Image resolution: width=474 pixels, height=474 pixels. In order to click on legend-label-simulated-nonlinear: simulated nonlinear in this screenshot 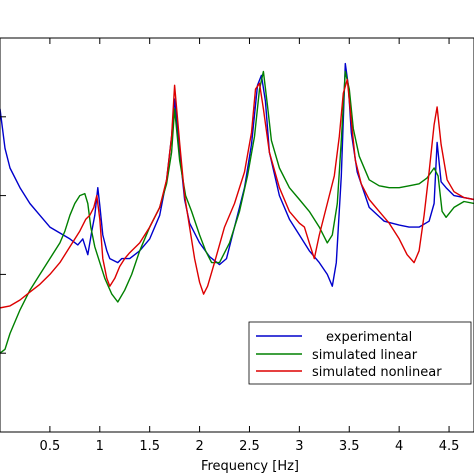, I will do `click(377, 372)`.